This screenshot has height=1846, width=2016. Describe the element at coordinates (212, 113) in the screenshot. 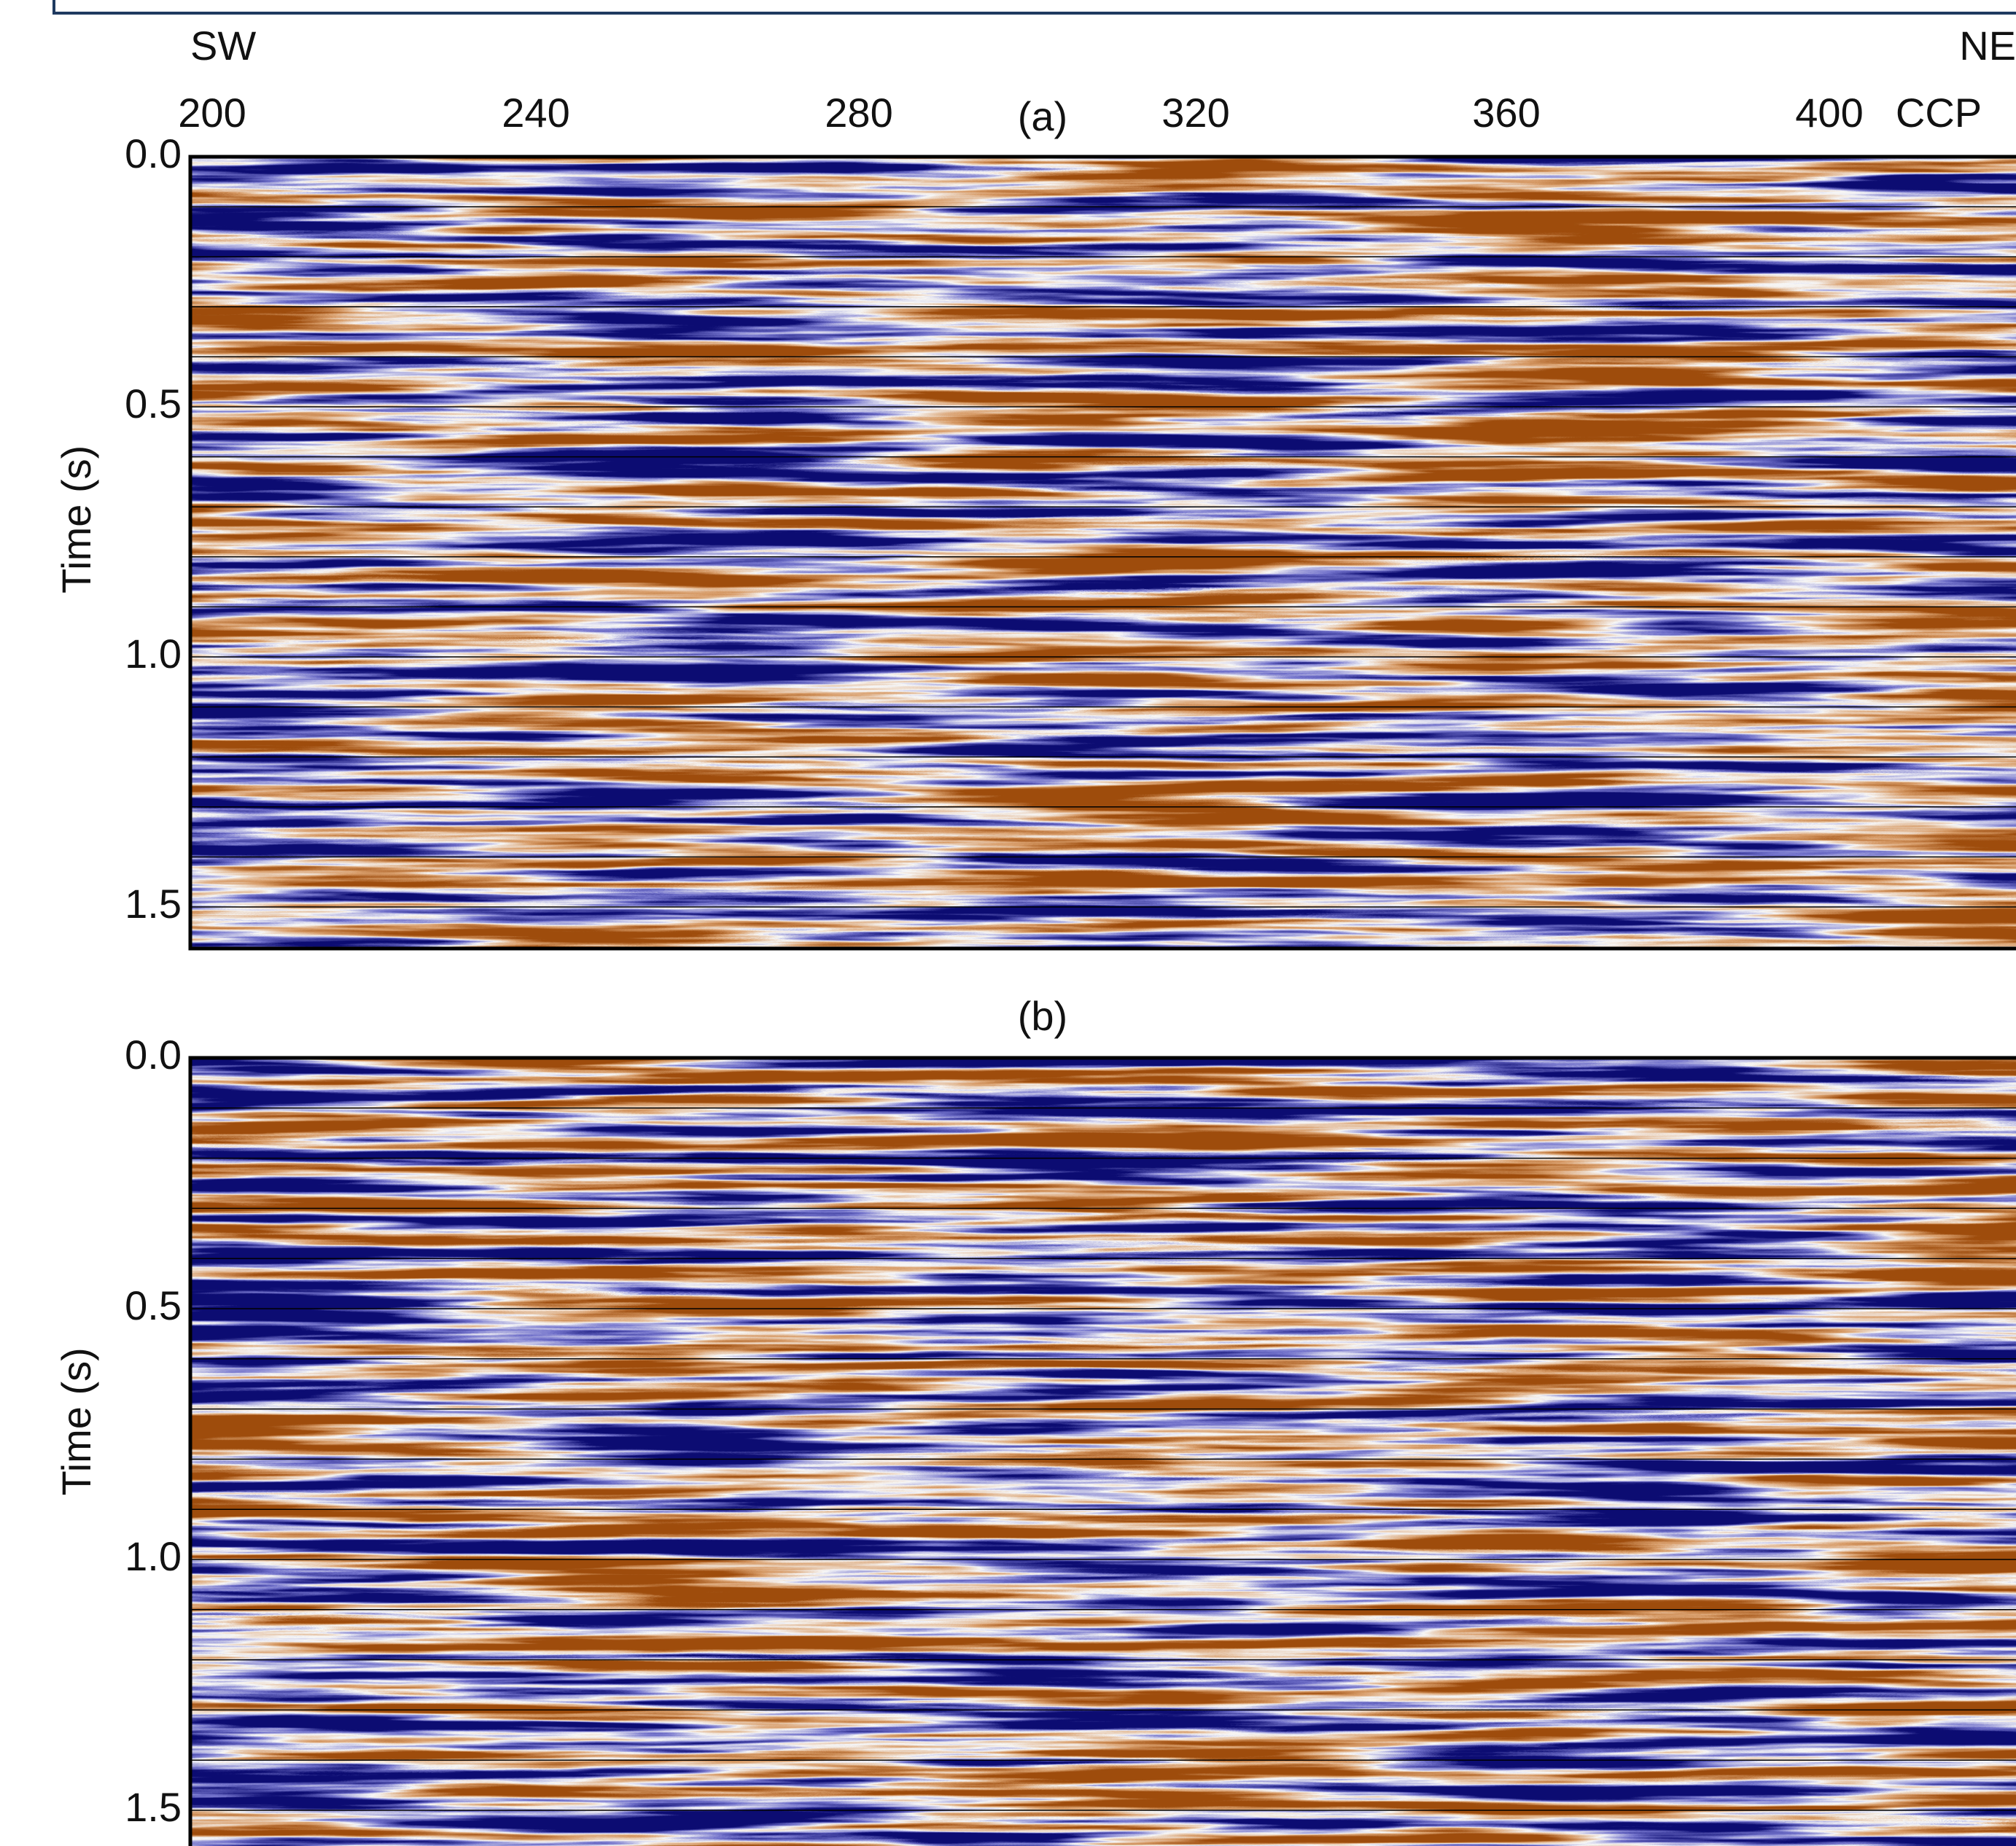

I see `x-tick-label: 200` at that location.